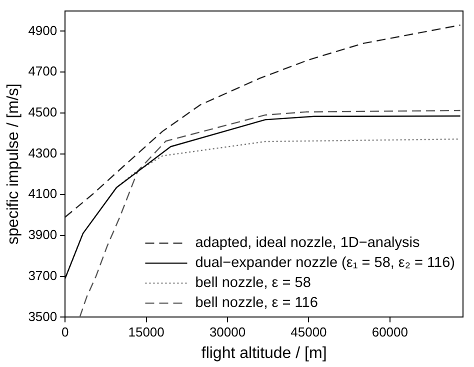 This screenshot has width=474, height=367. I want to click on y-tick-label: 3700, so click(43, 275).